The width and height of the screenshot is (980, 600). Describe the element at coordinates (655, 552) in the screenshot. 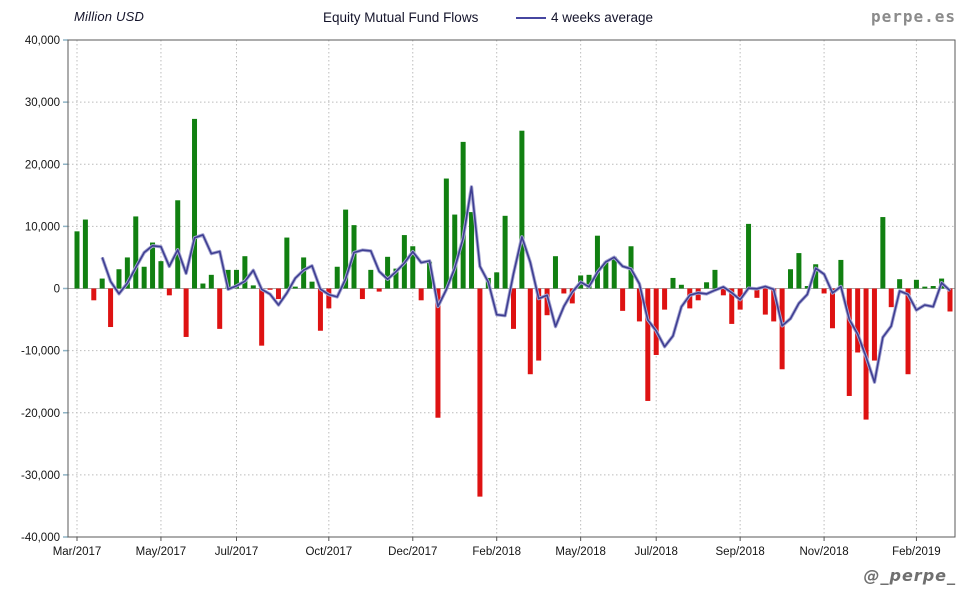

I see `x-tick-label: Jul/2018` at that location.